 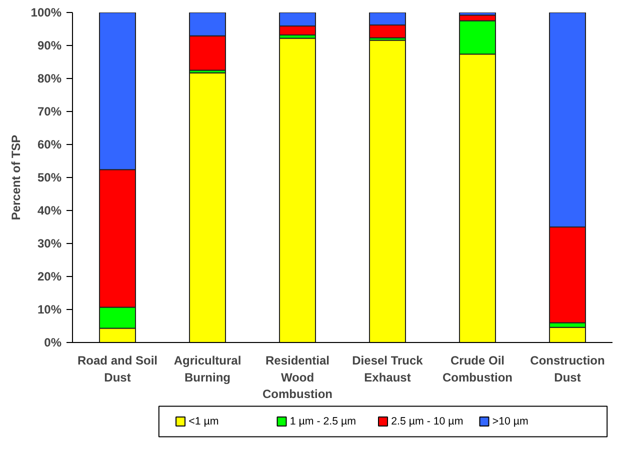 What do you see at coordinates (46, 13) in the screenshot?
I see `y-tick-label: 100%` at bounding box center [46, 13].